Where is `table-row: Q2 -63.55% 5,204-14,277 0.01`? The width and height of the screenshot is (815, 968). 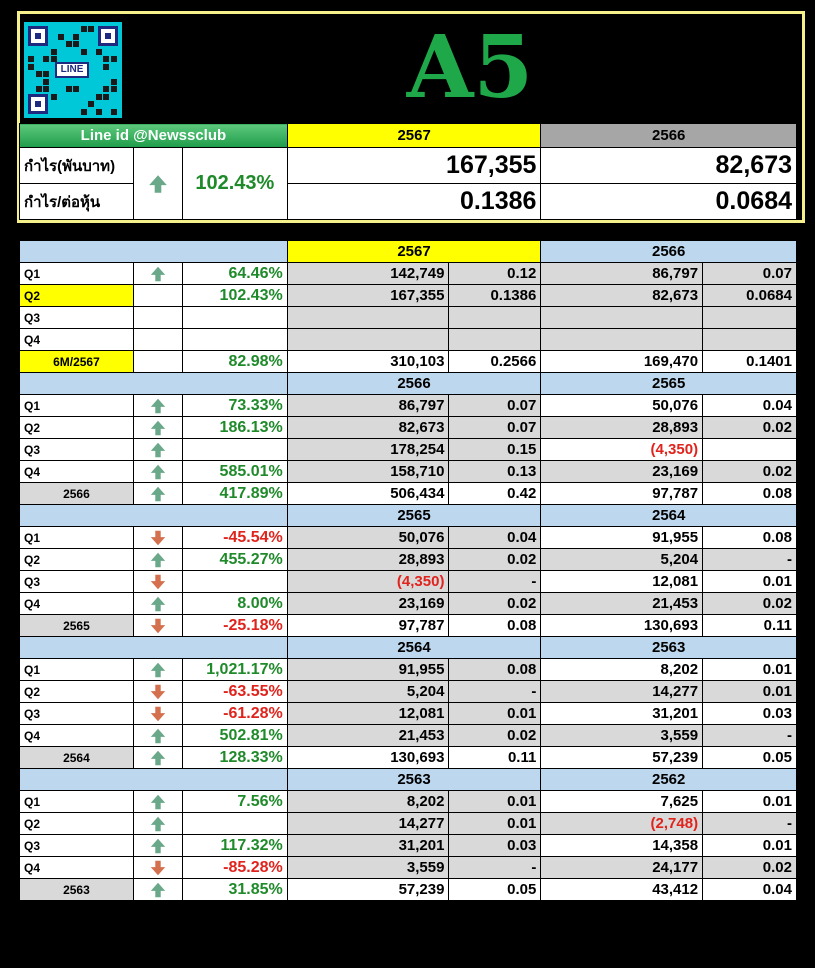
table-row: Q2 -63.55% 5,204-14,277 0.01 is located at coordinates (408, 691).